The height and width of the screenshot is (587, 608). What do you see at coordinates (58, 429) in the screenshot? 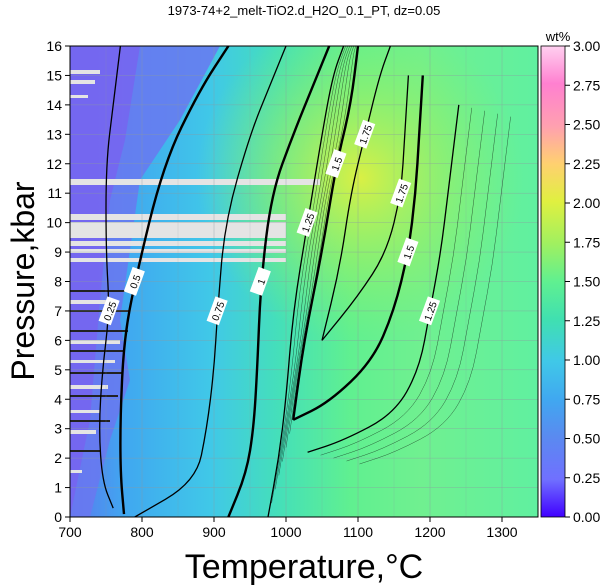
I see `y-tick-label: 3` at bounding box center [58, 429].